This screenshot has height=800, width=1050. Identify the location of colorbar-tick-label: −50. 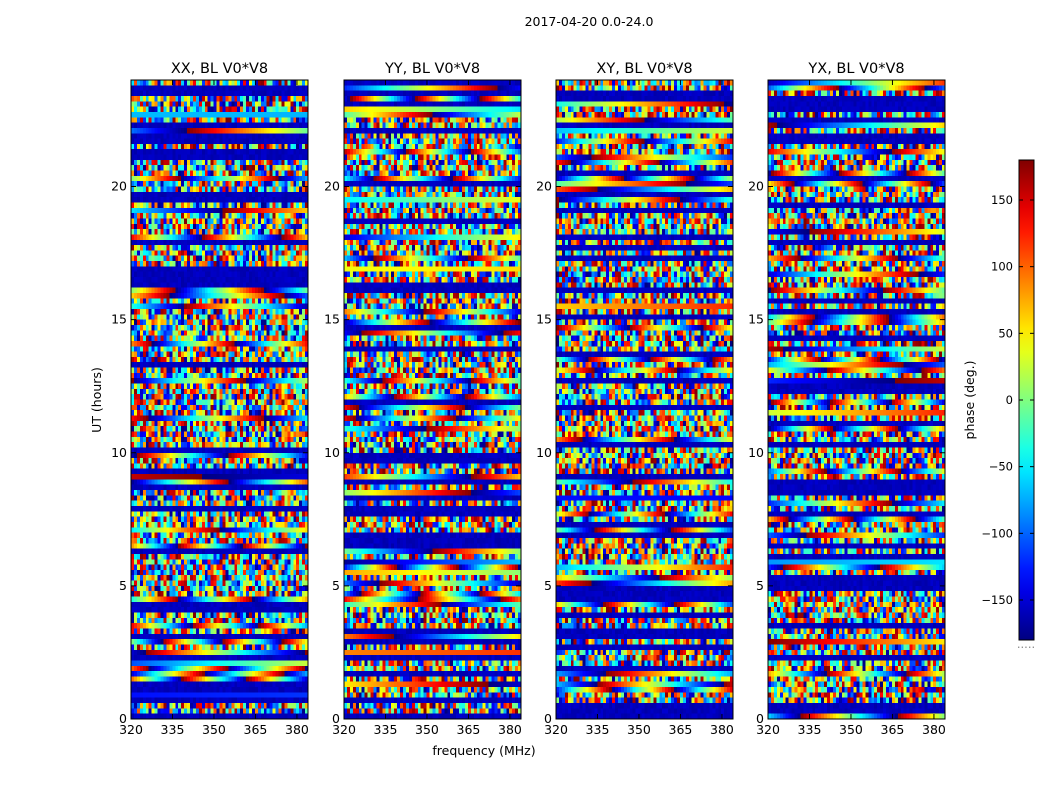
(1001, 467).